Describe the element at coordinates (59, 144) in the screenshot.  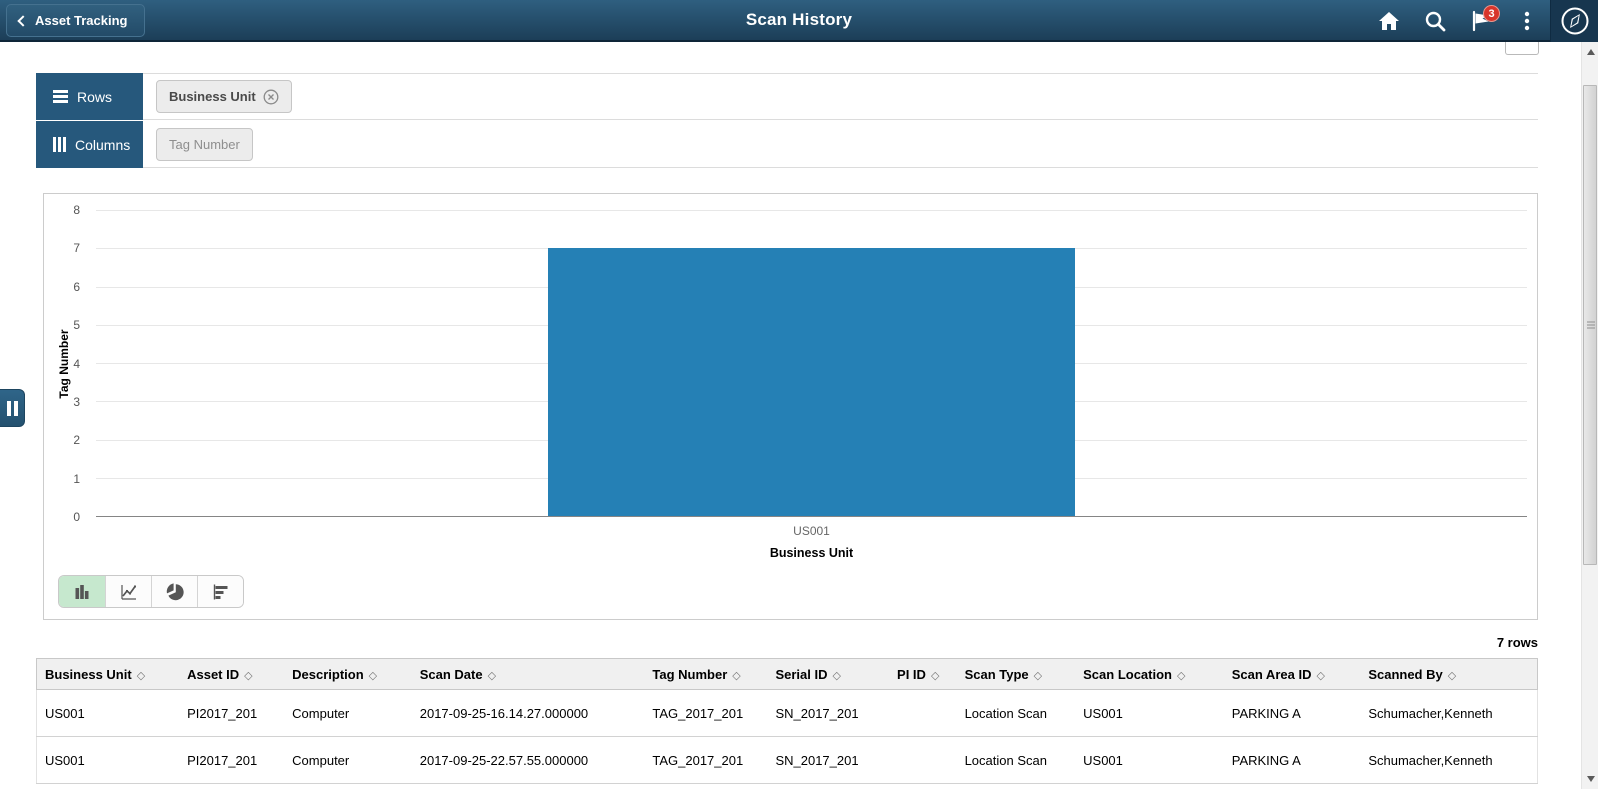
I see `columns-icon` at that location.